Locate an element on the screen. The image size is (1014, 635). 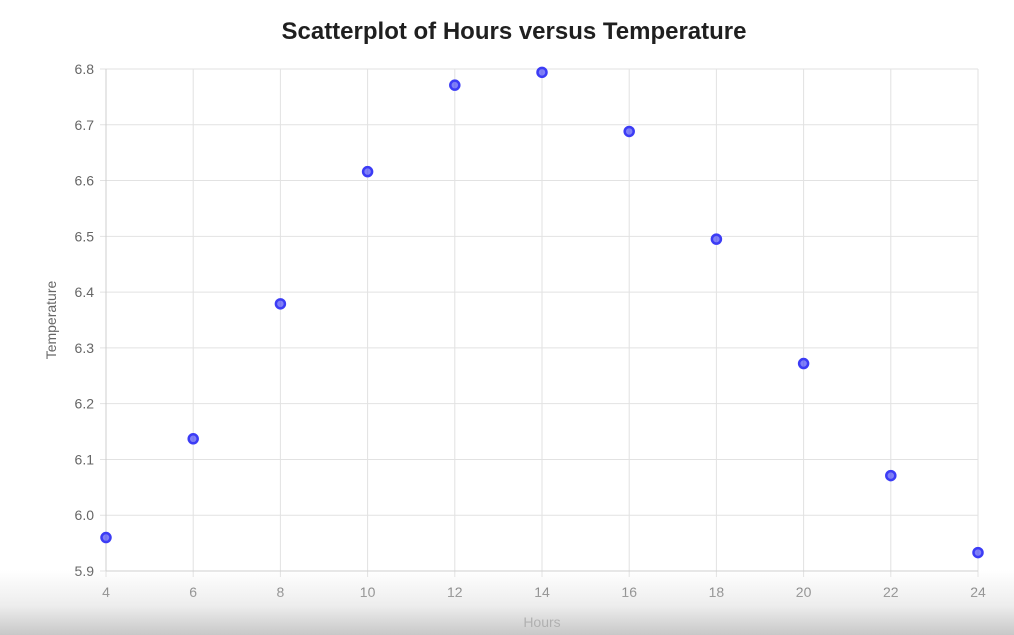
y-axis-title: Temperature is located at coordinates (51, 319).